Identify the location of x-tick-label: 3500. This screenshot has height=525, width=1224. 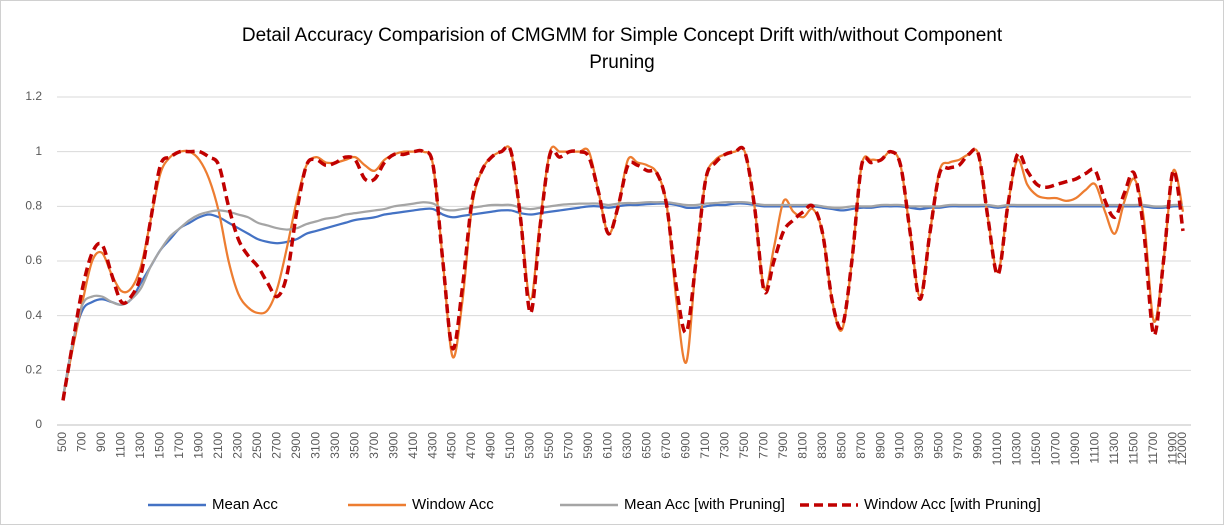
(354, 445).